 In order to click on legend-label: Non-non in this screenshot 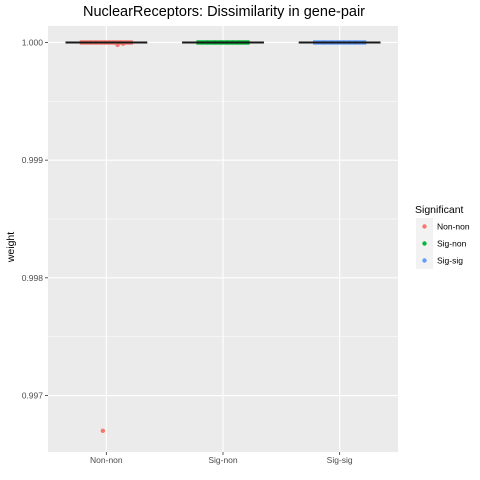, I will do `click(453, 227)`.